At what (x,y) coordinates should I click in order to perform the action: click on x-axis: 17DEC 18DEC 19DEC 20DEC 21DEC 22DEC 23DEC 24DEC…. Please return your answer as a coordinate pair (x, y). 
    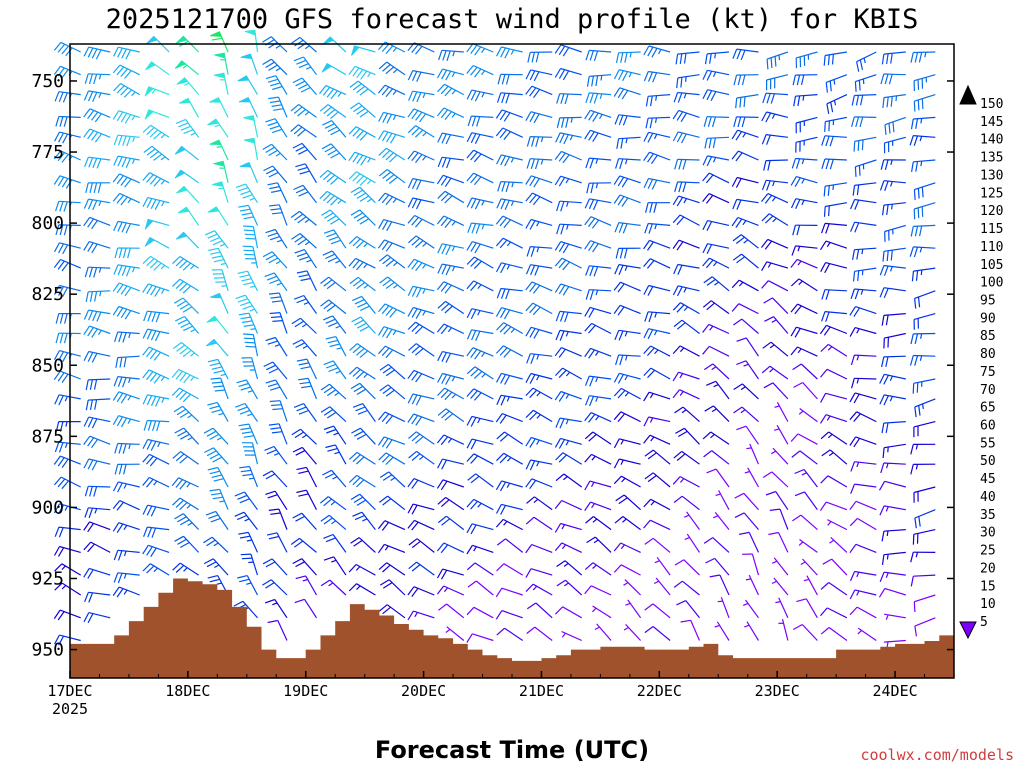
    Looking at the image, I should click on (501, 694).